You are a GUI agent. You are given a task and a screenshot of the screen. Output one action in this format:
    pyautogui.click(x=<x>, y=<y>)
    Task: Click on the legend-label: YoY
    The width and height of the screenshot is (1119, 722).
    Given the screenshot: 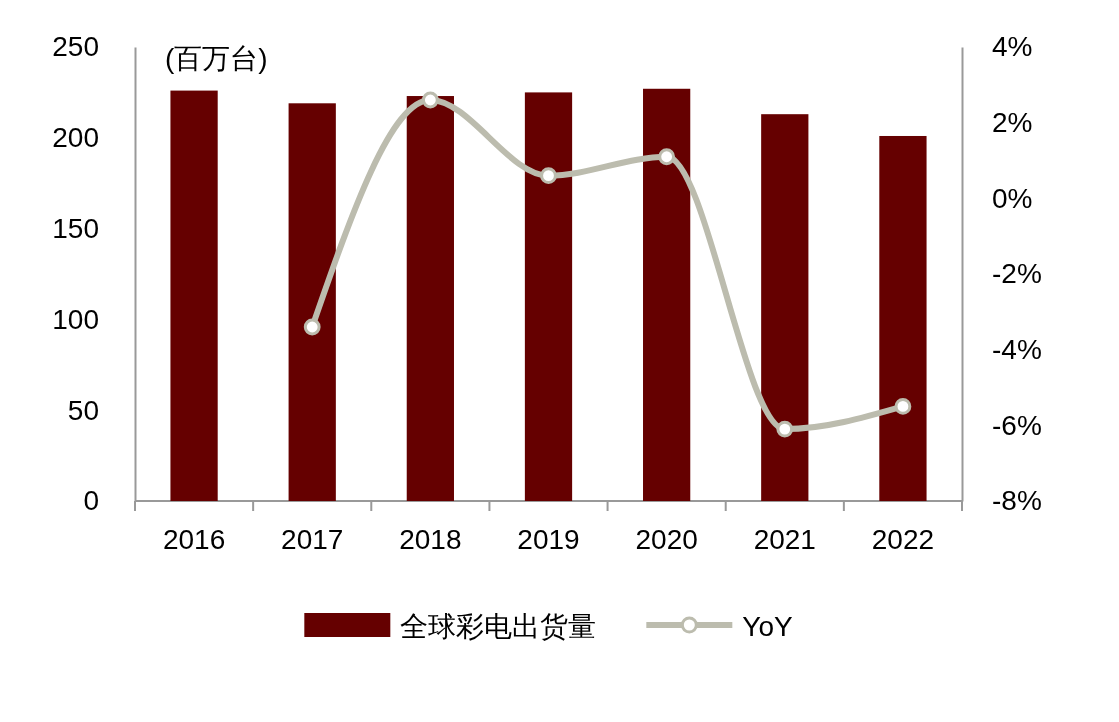 What is the action you would take?
    pyautogui.click(x=767, y=626)
    